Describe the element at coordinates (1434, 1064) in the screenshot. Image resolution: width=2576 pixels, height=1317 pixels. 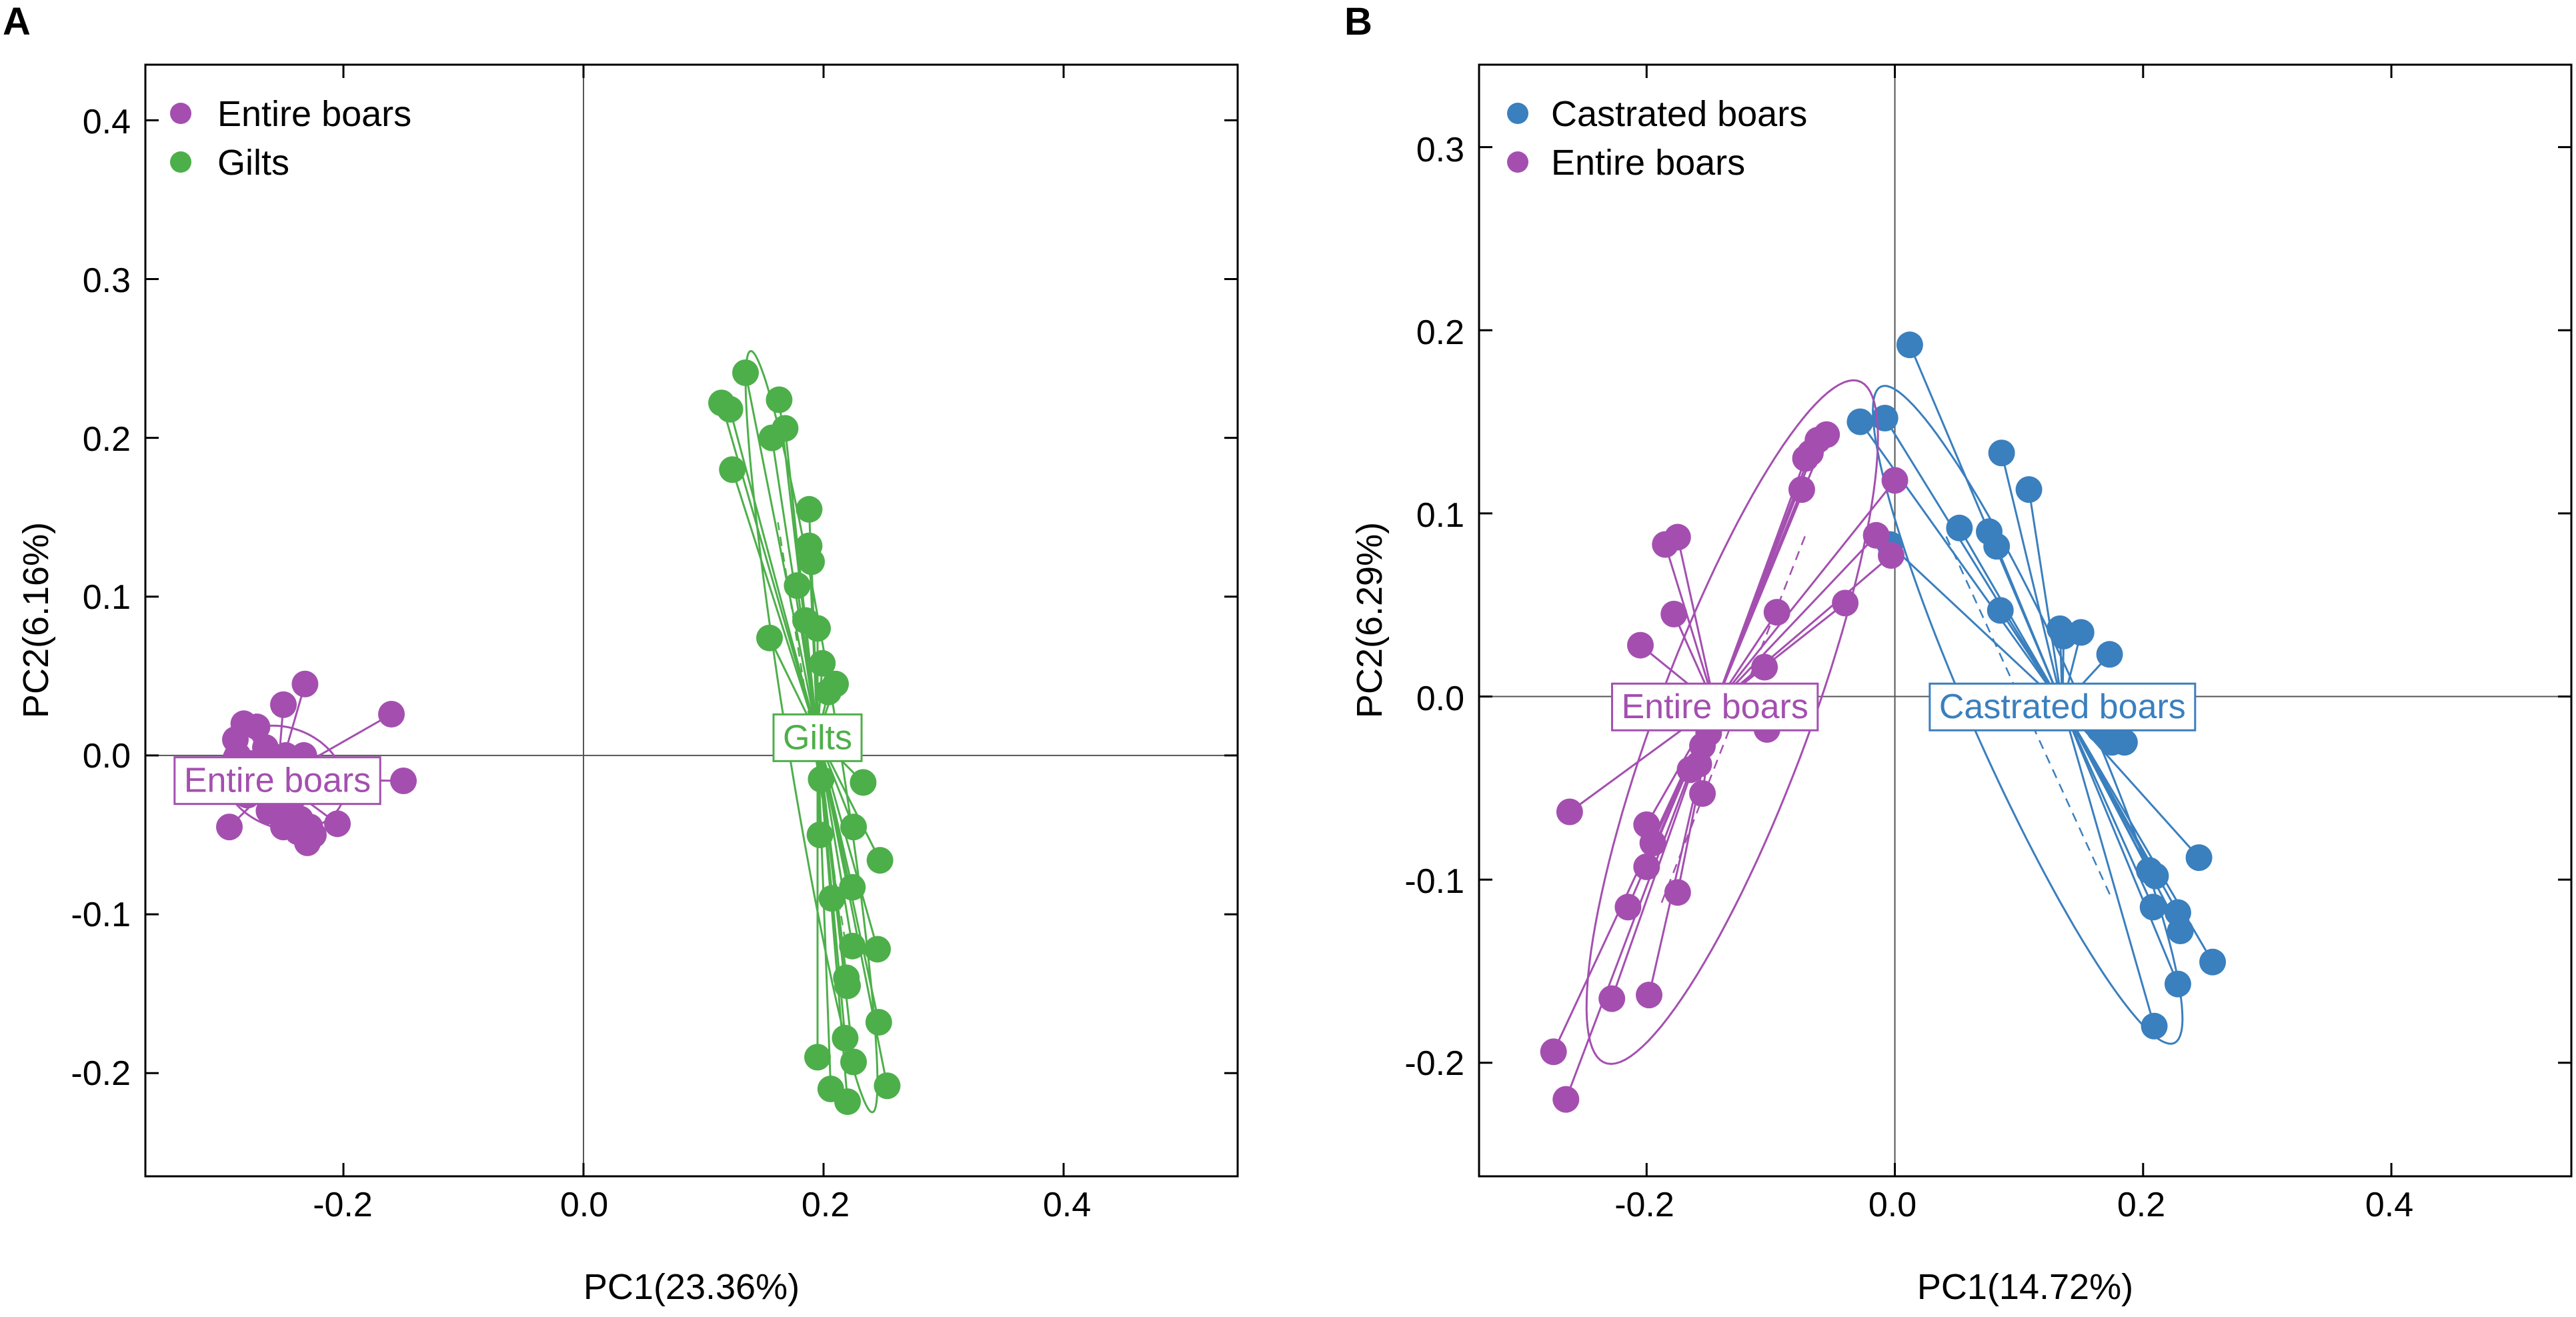
I see `panel-b-y-tick-label: -0.2` at that location.